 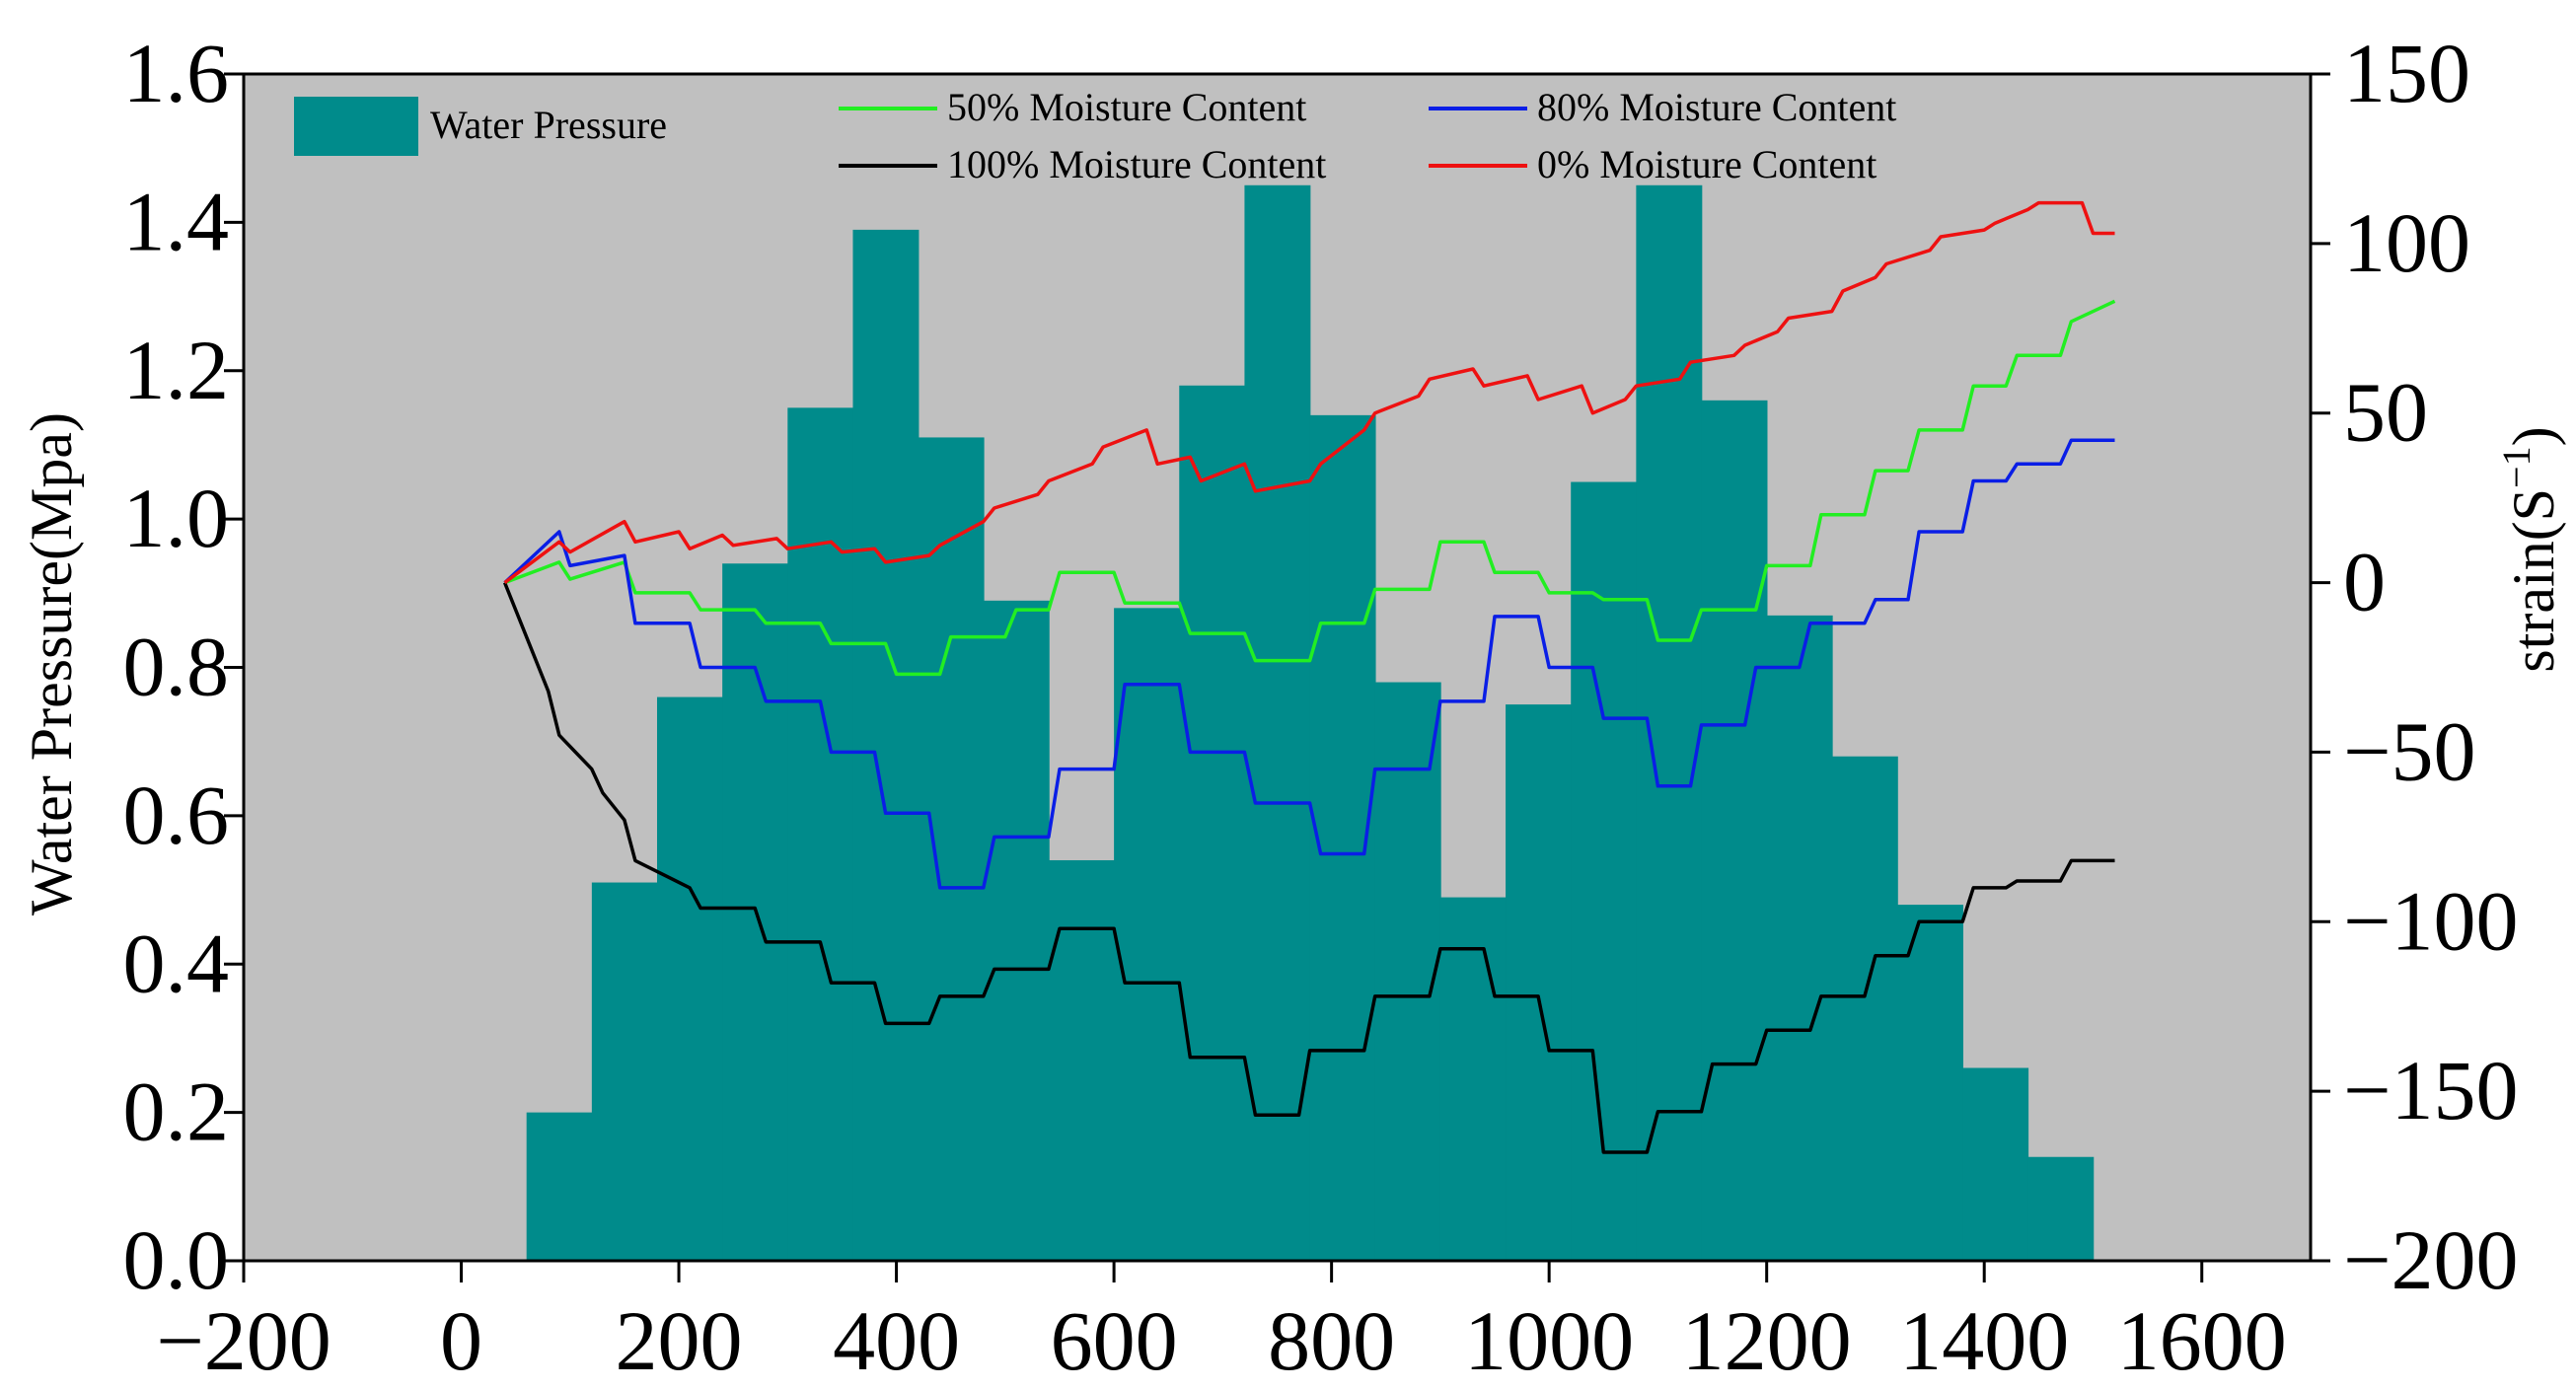 What do you see at coordinates (1549, 1340) in the screenshot?
I see `x-tick-label-1000: 1000` at bounding box center [1549, 1340].